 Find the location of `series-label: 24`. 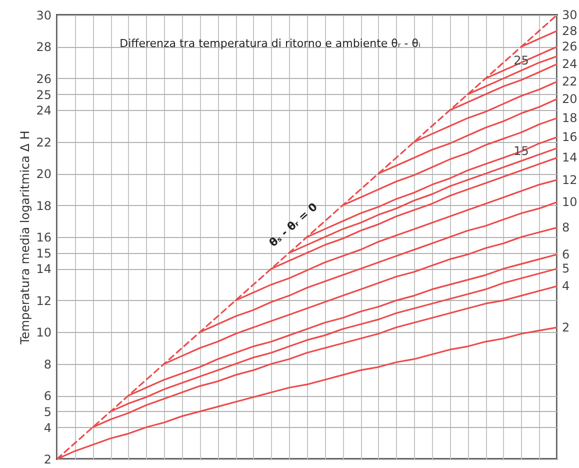

series-label: 24 is located at coordinates (570, 64).